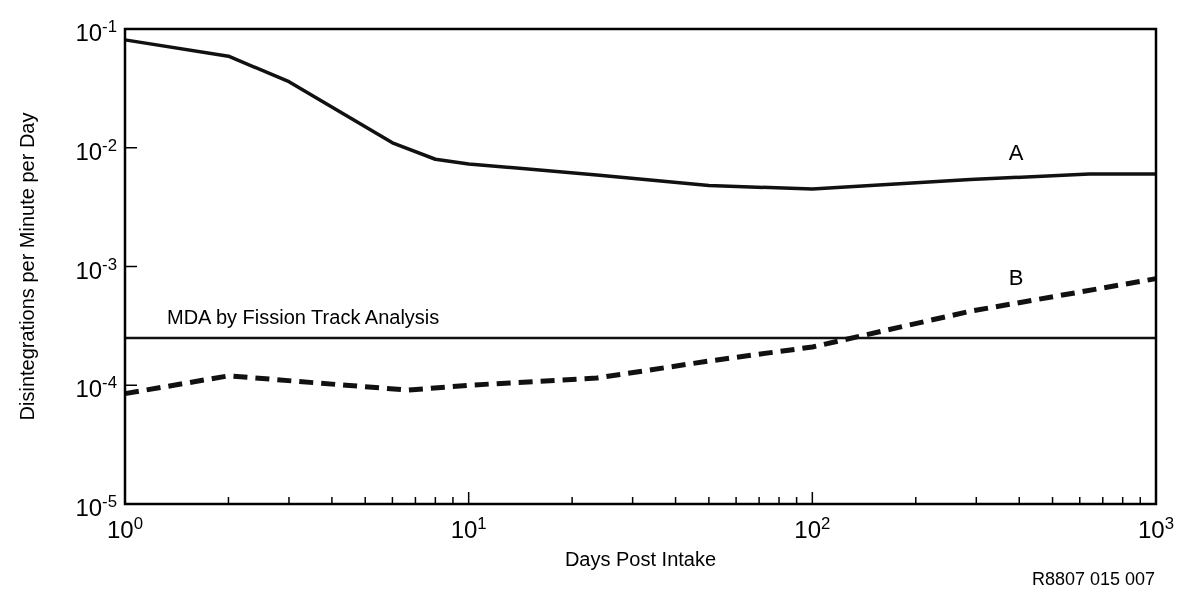 This screenshot has height=593, width=1185. Describe the element at coordinates (1016, 152) in the screenshot. I see `annotation: A` at that location.